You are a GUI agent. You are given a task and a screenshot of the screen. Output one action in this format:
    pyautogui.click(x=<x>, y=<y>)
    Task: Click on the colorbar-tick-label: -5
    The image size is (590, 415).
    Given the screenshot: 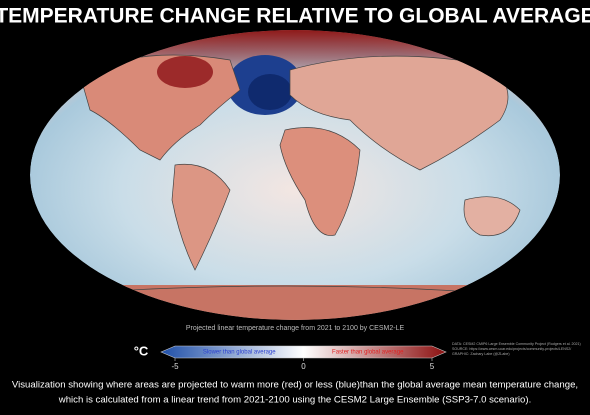 What is the action you would take?
    pyautogui.click(x=175, y=366)
    